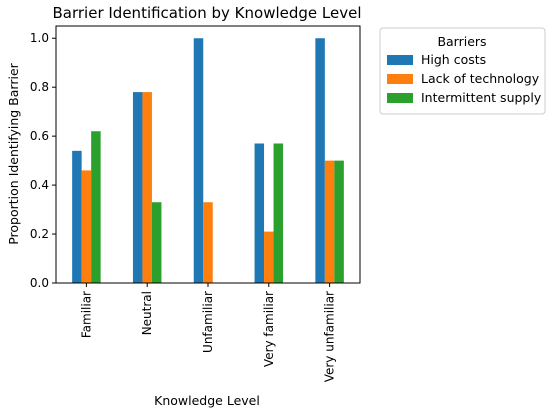 The image size is (550, 411). What do you see at coordinates (86, 226) in the screenshot?
I see `bar-lack-of-technology-familiar` at bounding box center [86, 226].